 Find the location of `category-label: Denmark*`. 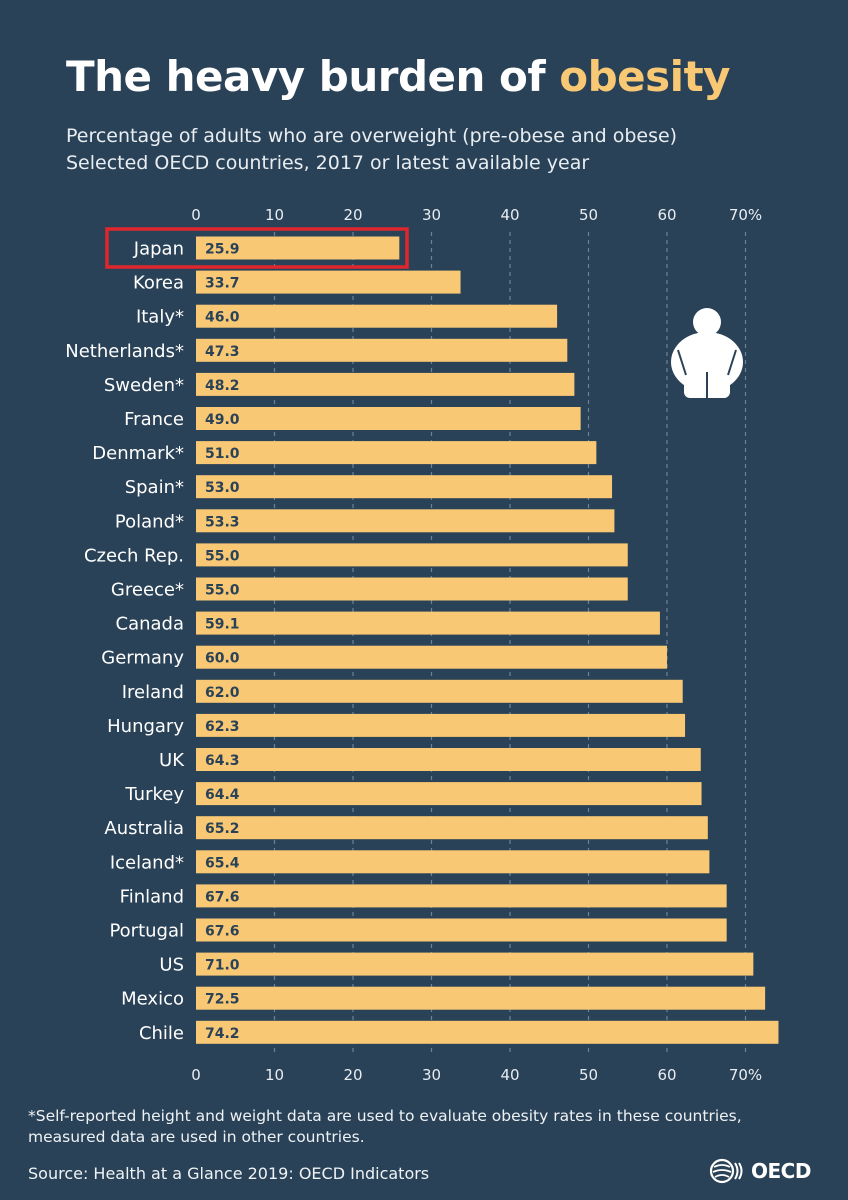

category-label: Denmark* is located at coordinates (138, 453).